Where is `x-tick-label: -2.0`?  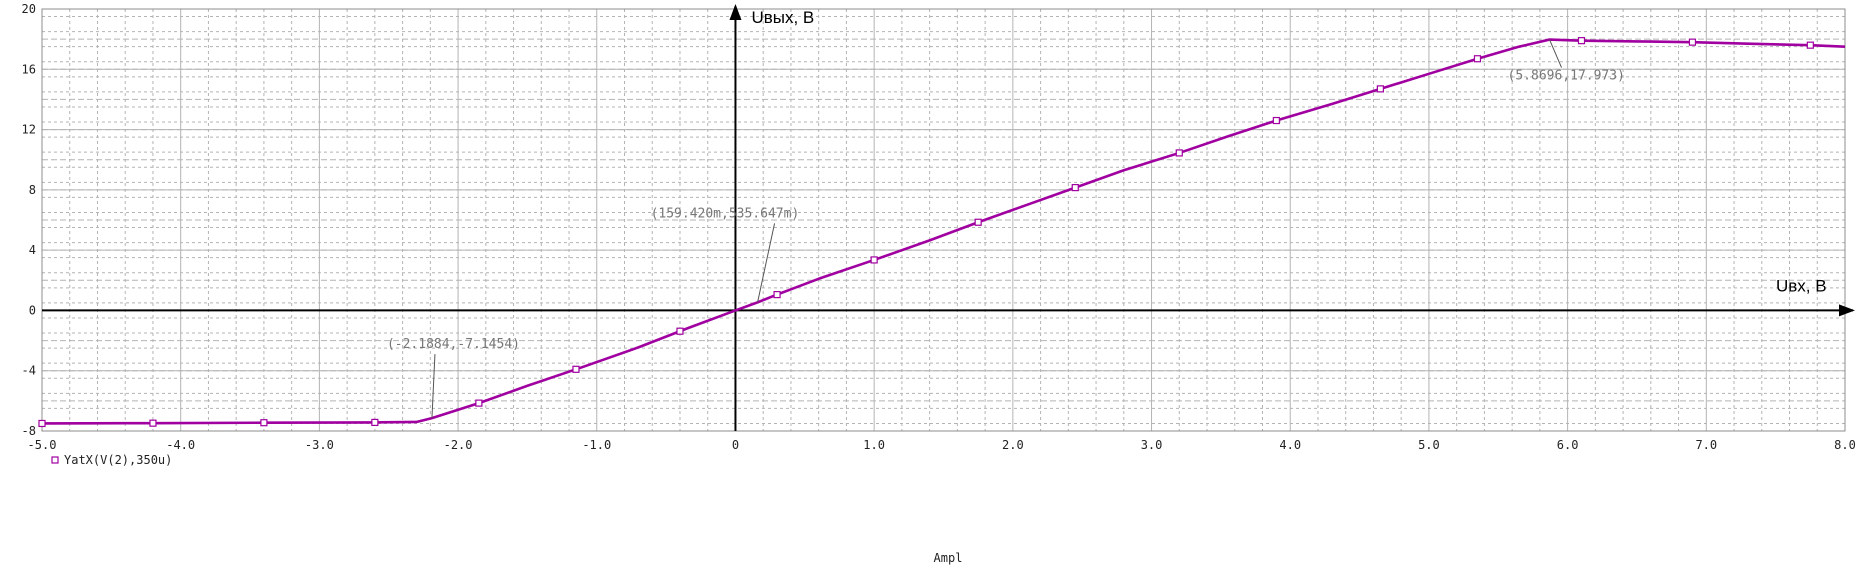
x-tick-label: -2.0 is located at coordinates (458, 445).